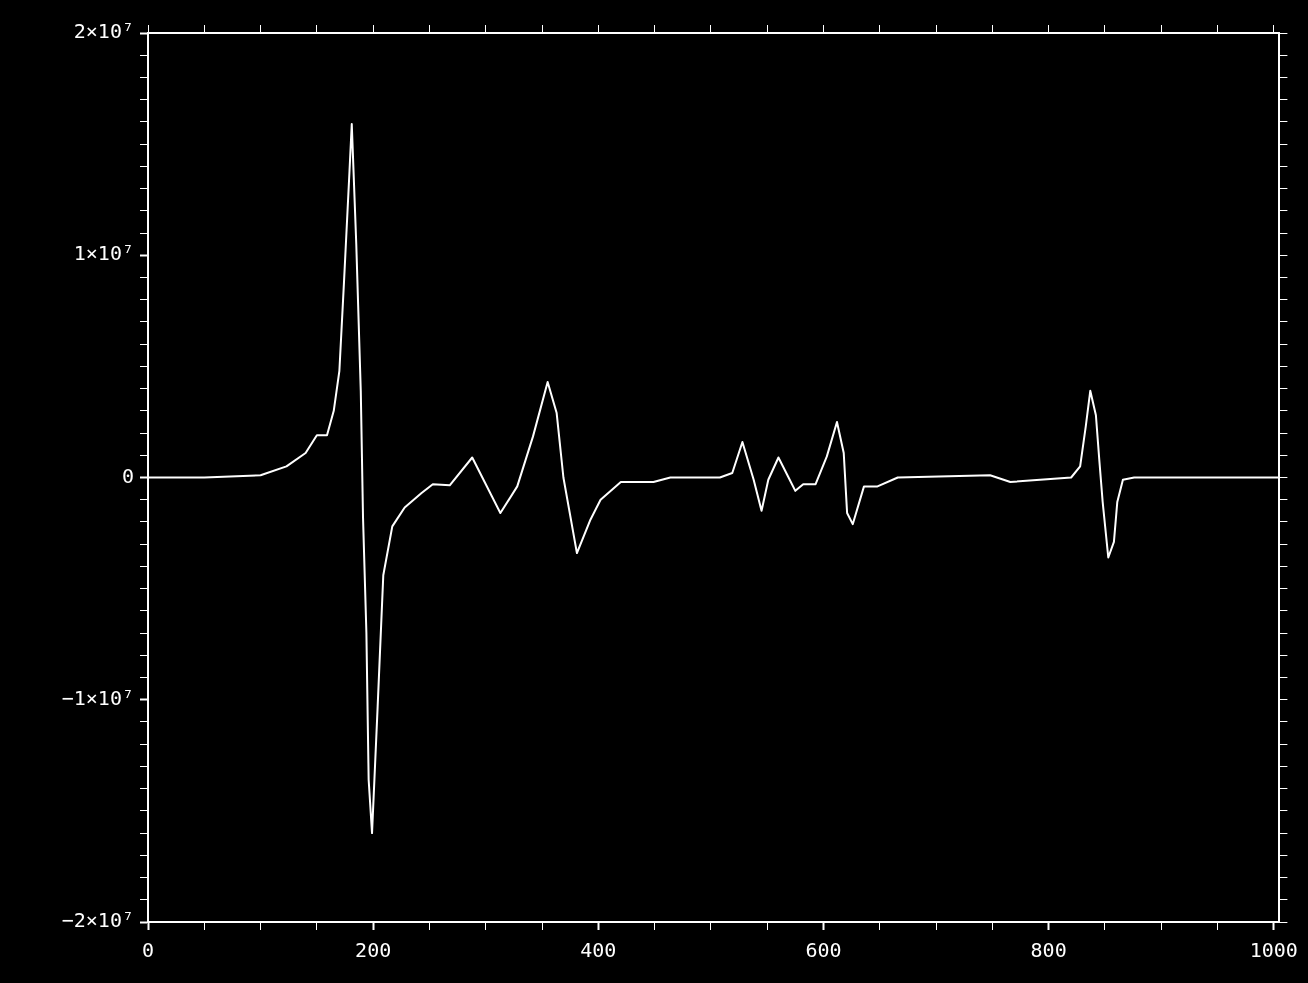 The width and height of the screenshot is (1308, 983). What do you see at coordinates (103, 31) in the screenshot?
I see `y-tick-label: 2×10⁷` at bounding box center [103, 31].